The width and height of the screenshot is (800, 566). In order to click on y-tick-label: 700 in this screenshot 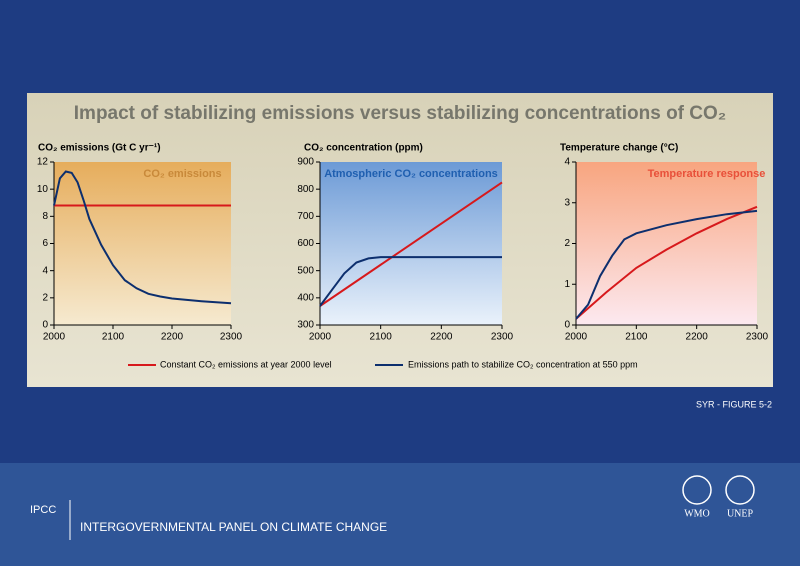, I will do `click(305, 216)`.